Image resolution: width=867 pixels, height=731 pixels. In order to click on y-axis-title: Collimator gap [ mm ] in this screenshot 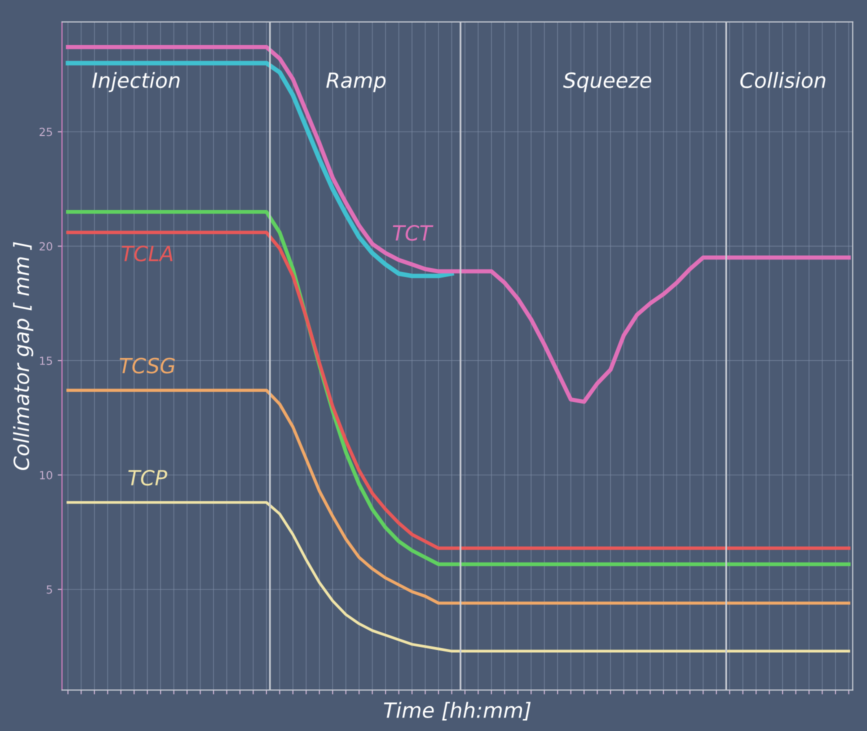, I will do `click(23, 356)`.